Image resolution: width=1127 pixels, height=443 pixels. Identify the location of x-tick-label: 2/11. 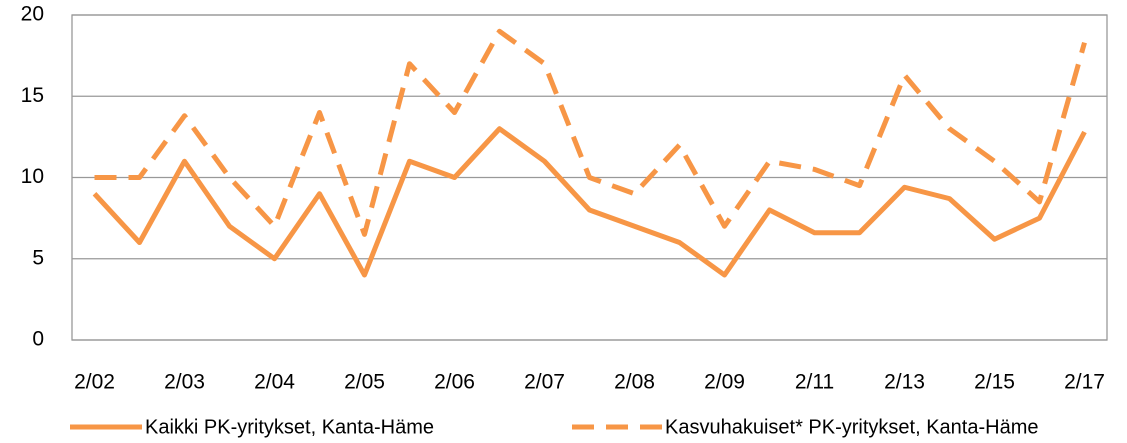
(814, 382).